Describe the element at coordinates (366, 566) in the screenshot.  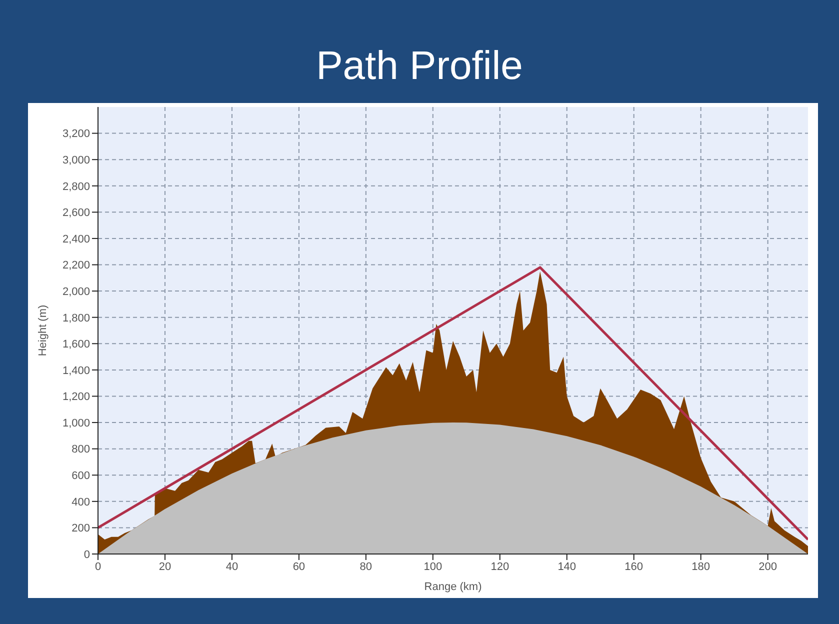
I see `x-tick-label: 80` at that location.